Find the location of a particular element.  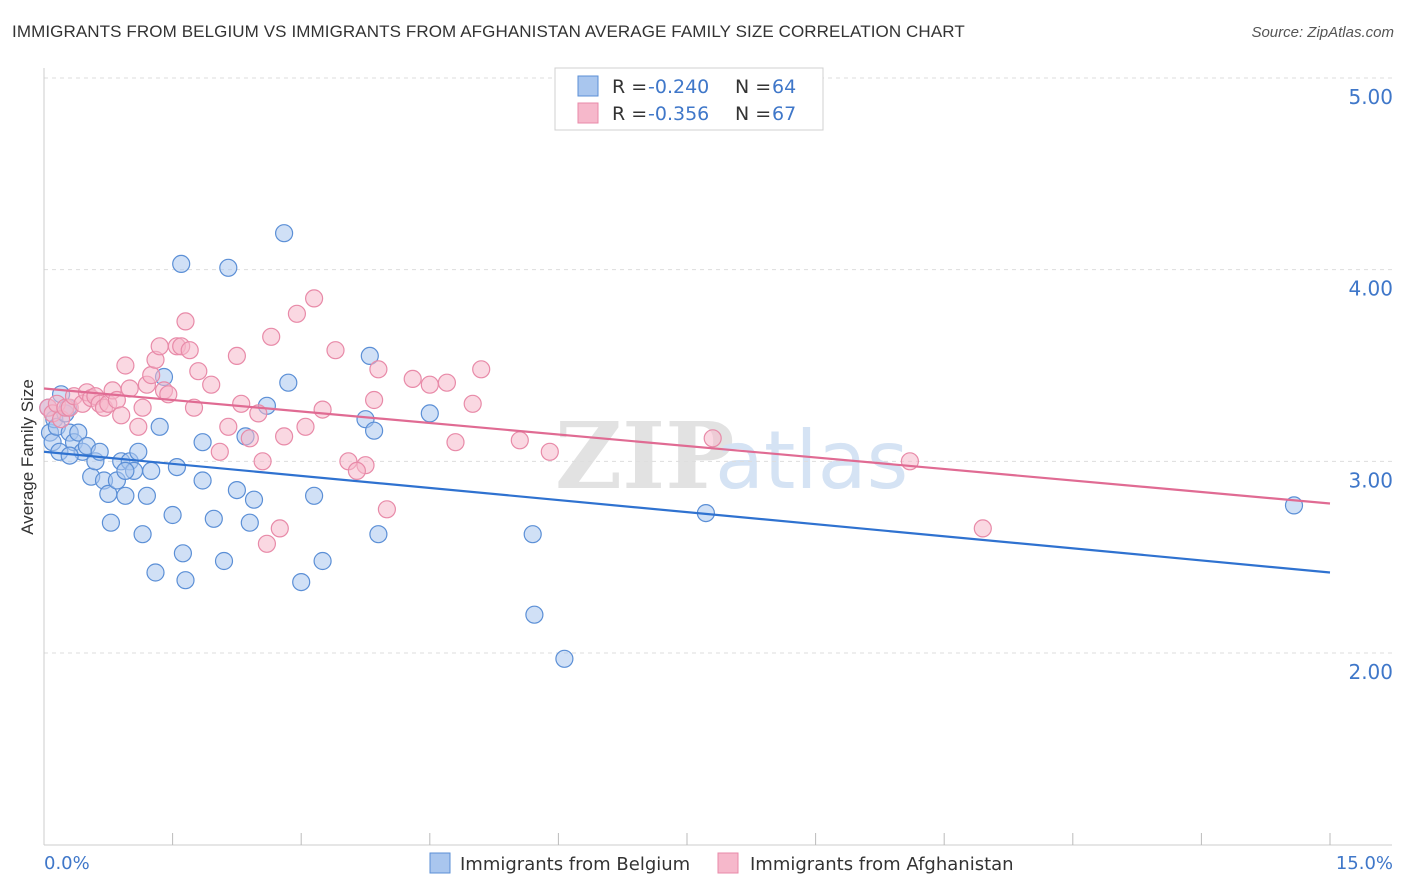

bottom-legend-swatch-afghanistan is located at coordinates (728, 863).